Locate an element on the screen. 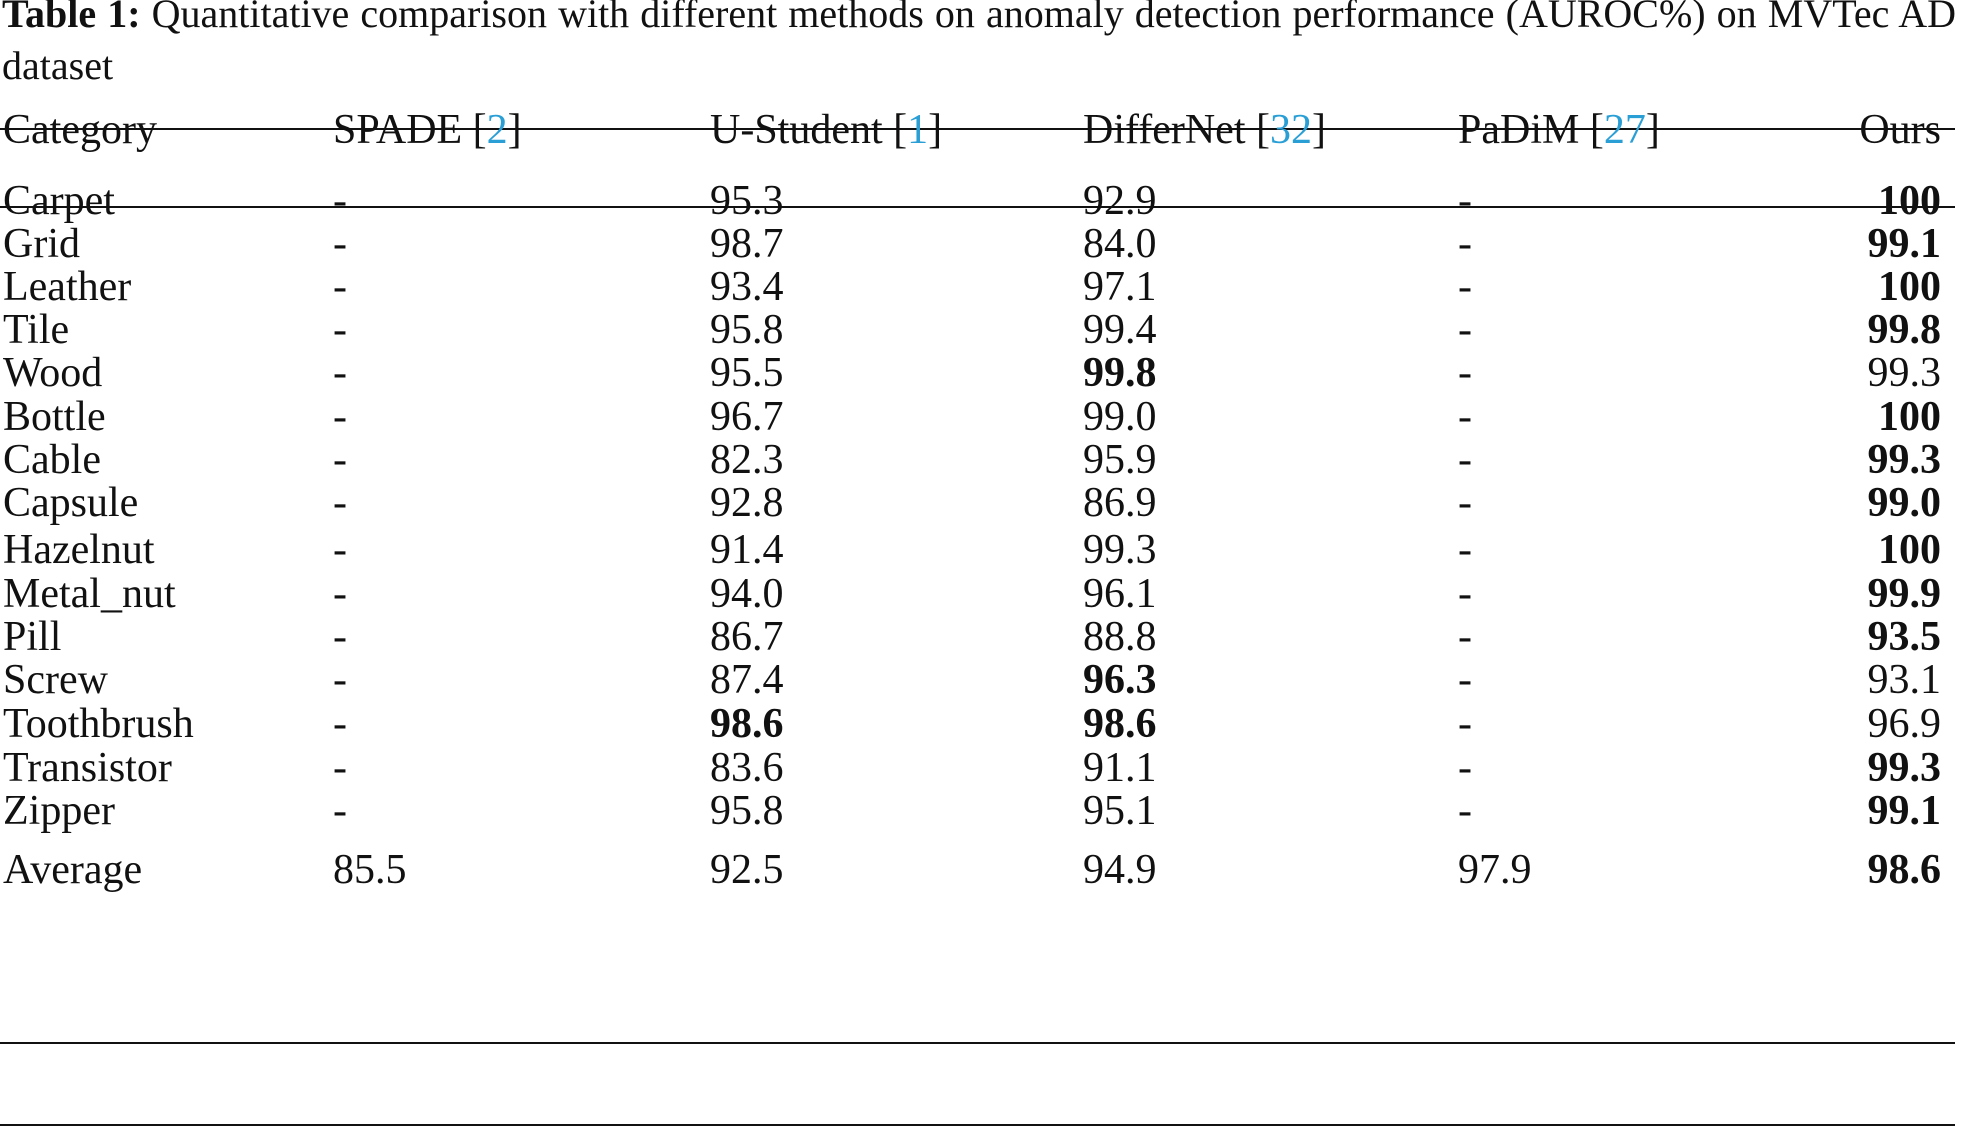 The height and width of the screenshot is (1130, 1961). table-row-zipper-ustudent: 95.8 is located at coordinates (747, 811).